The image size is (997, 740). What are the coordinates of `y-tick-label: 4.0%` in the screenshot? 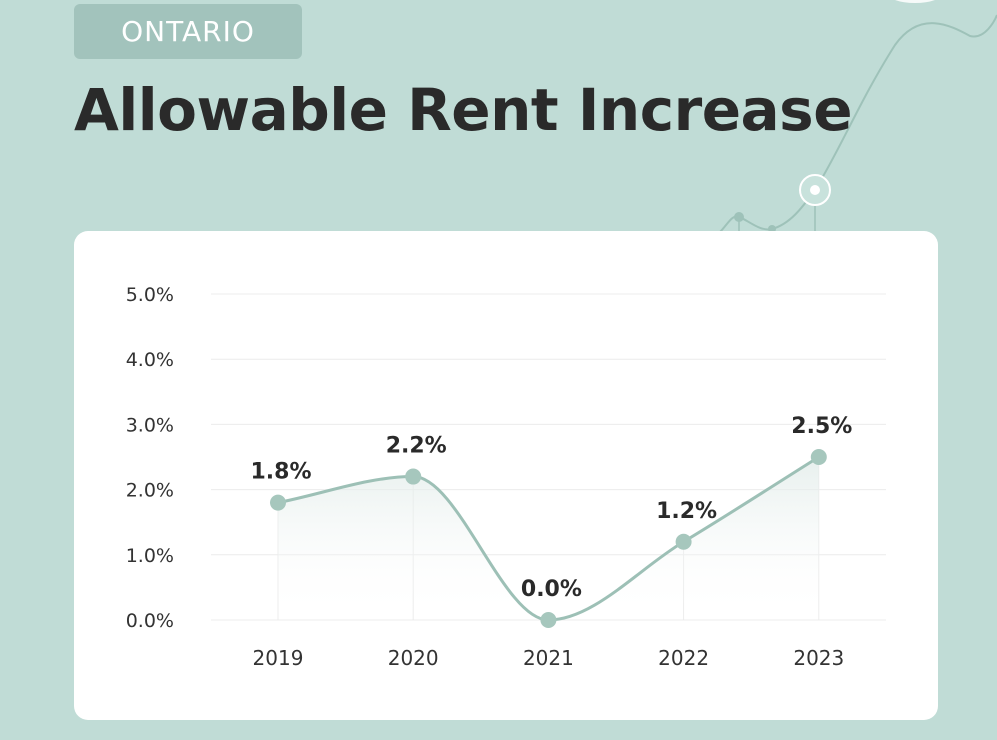 It's located at (150, 360).